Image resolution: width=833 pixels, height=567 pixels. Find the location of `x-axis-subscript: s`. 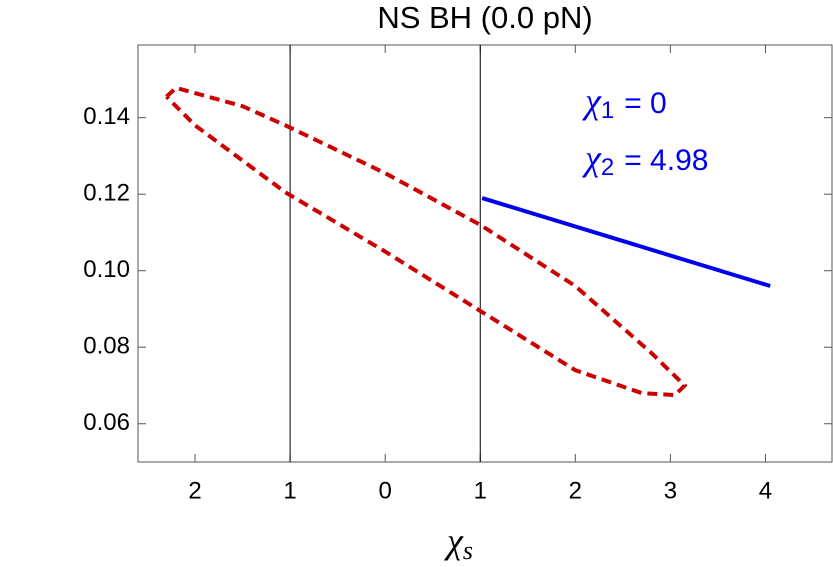

x-axis-subscript: s is located at coordinates (468, 550).